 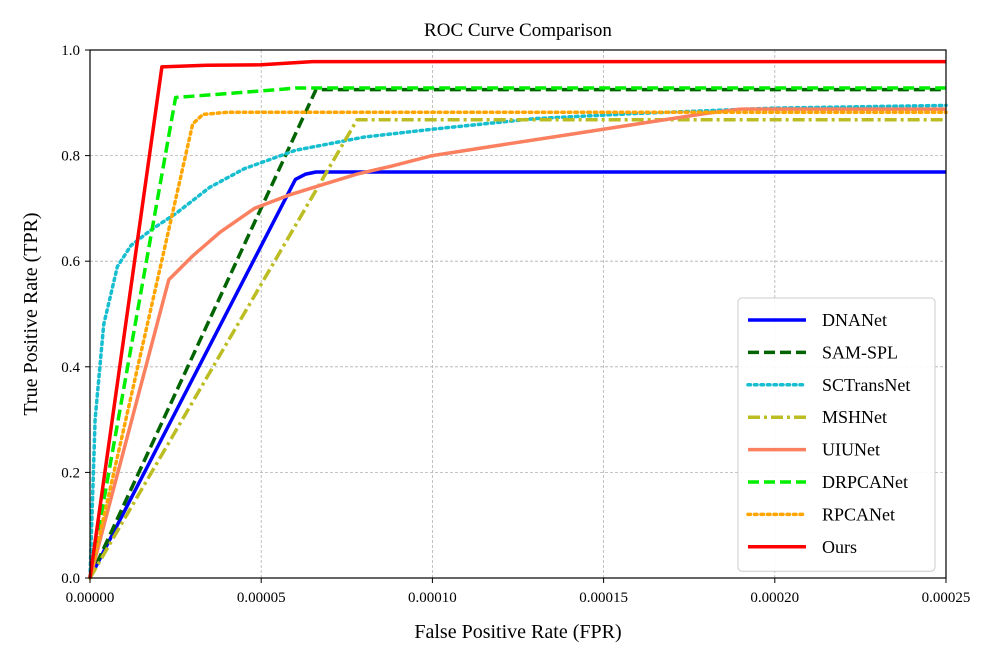 What do you see at coordinates (865, 482) in the screenshot?
I see `legend-label: DRPCANet` at bounding box center [865, 482].